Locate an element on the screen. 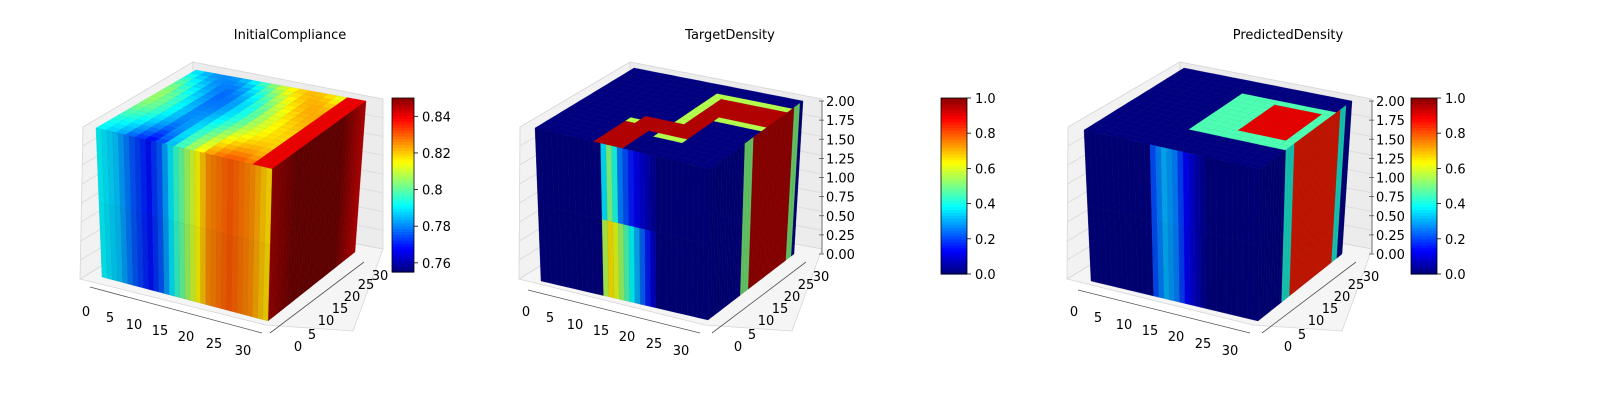  x-tick-label: 10 is located at coordinates (1124, 325).